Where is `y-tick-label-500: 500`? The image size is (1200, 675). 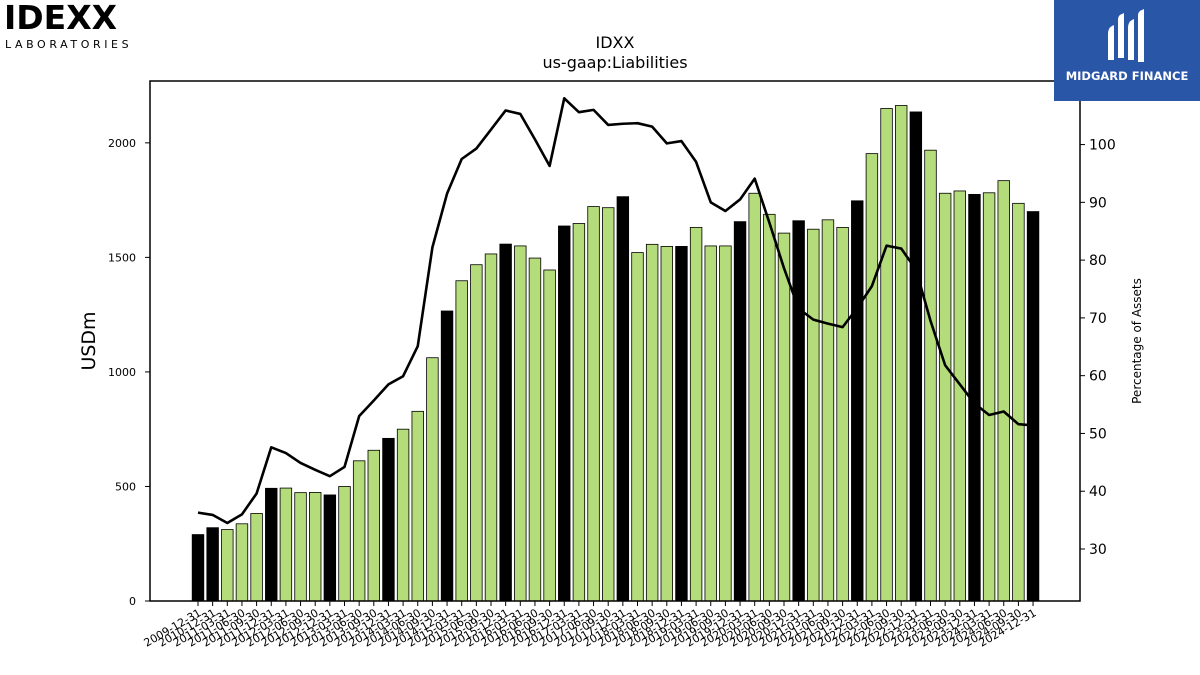 y-tick-label-500: 500 is located at coordinates (125, 486).